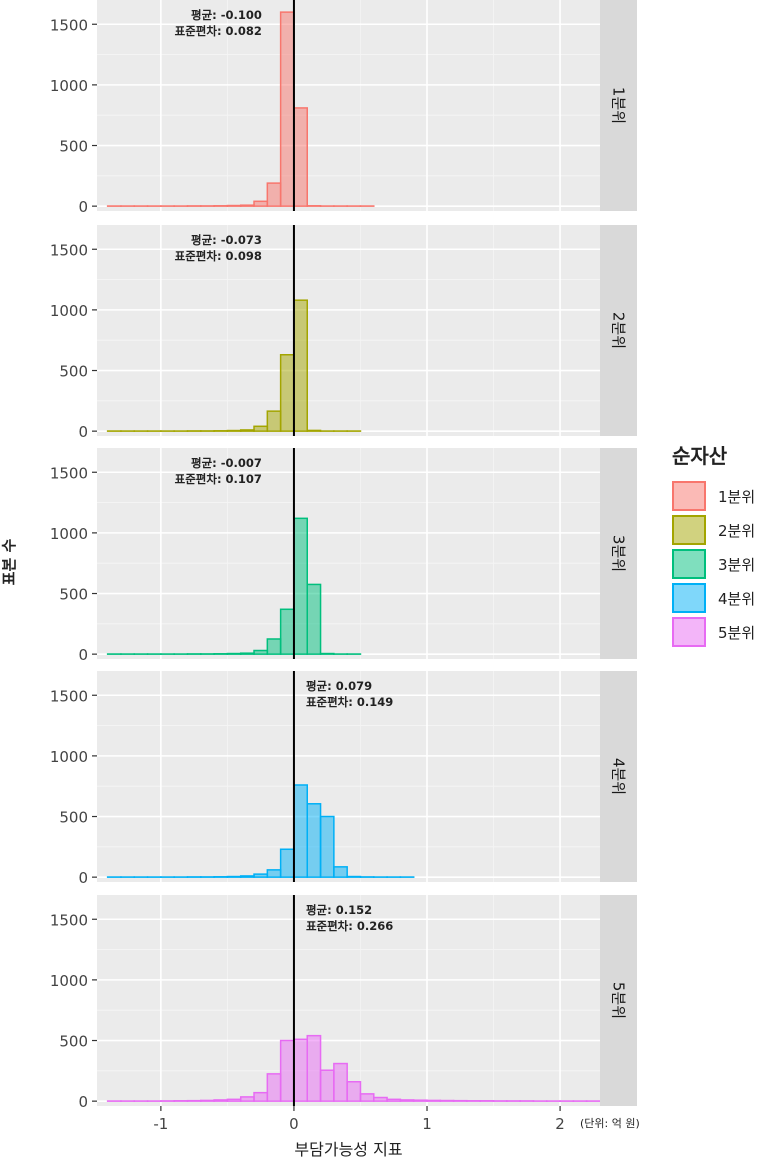 Image resolution: width=772 pixels, height=1160 pixels. I want to click on x-tick-label: -1, so click(160, 1124).